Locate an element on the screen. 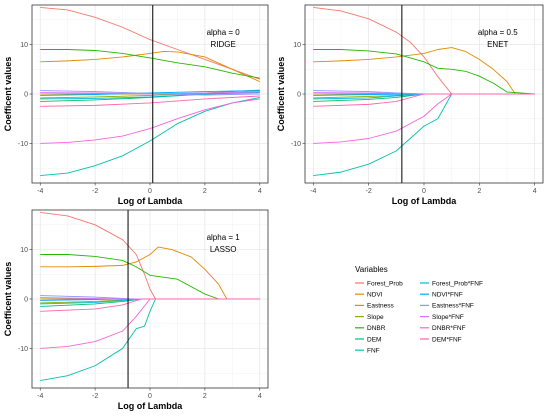 This screenshot has width=550, height=420. series-line-forest-prob-fnf is located at coordinates (150, 96).